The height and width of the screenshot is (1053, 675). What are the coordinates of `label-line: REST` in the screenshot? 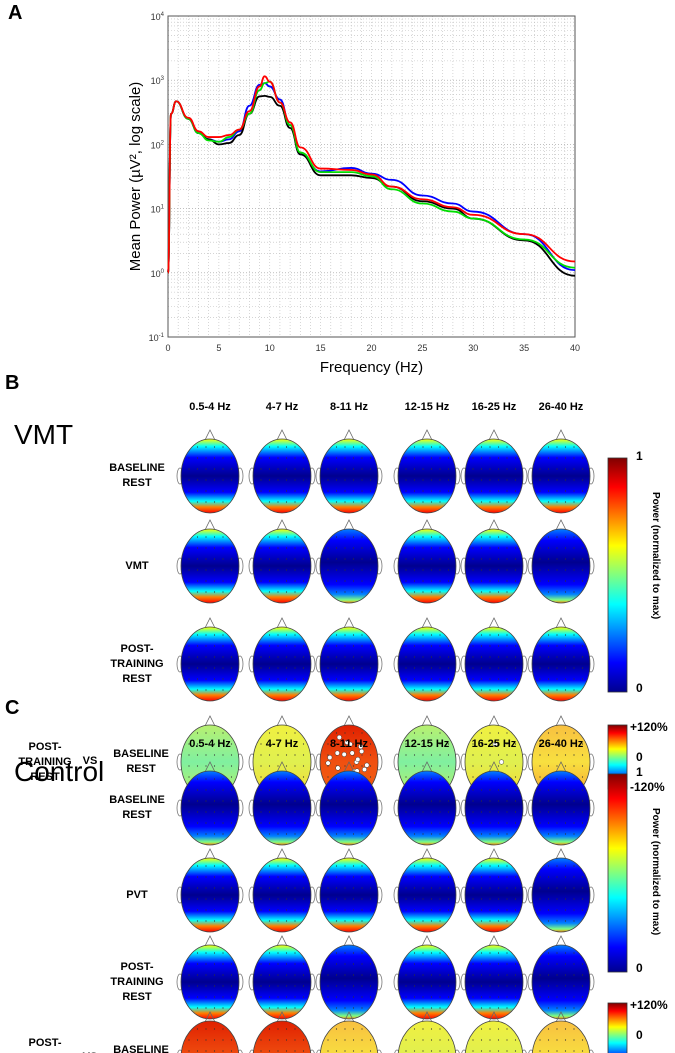 It's located at (45, 777).